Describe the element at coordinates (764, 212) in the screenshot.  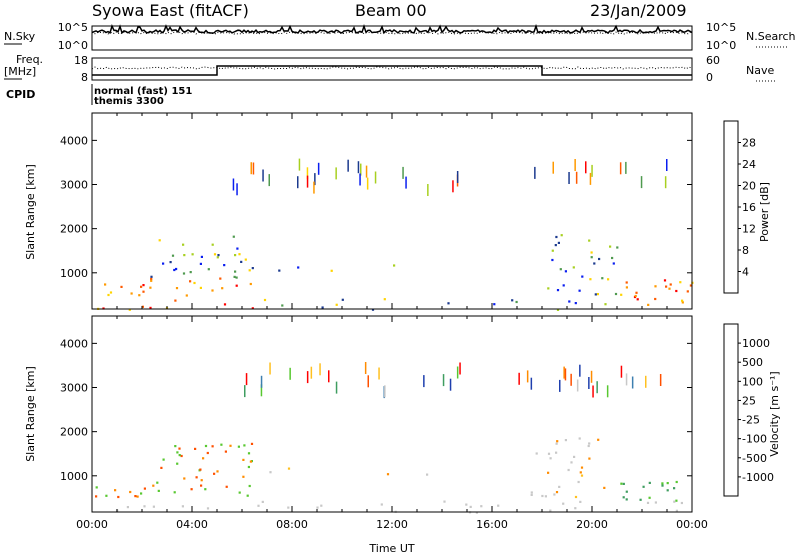
I see `power-colorbar-label: Power [dB]` at that location.